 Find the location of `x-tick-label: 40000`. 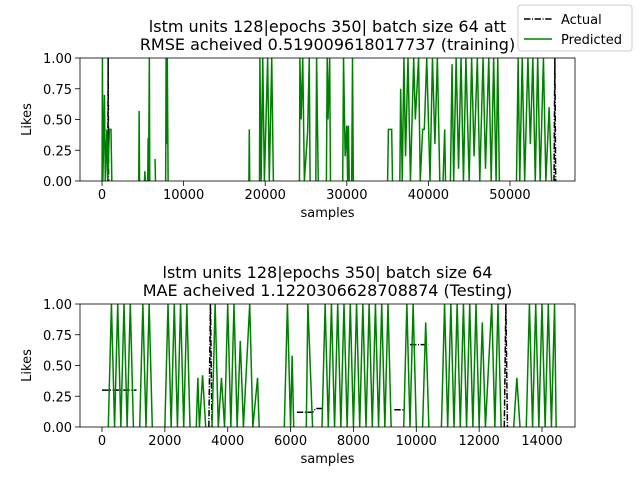

x-tick-label: 40000 is located at coordinates (428, 195).